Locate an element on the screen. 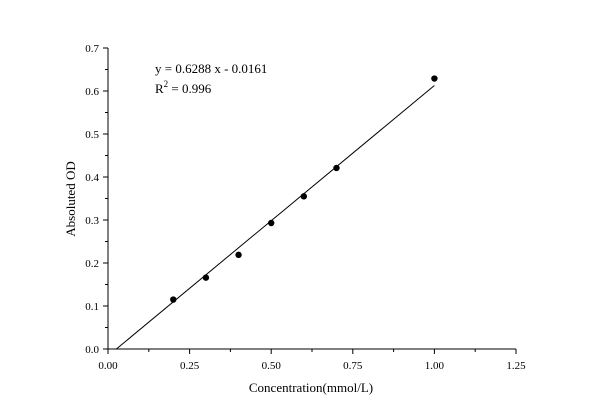  y-tick-label: 0.4 is located at coordinates (92, 178).